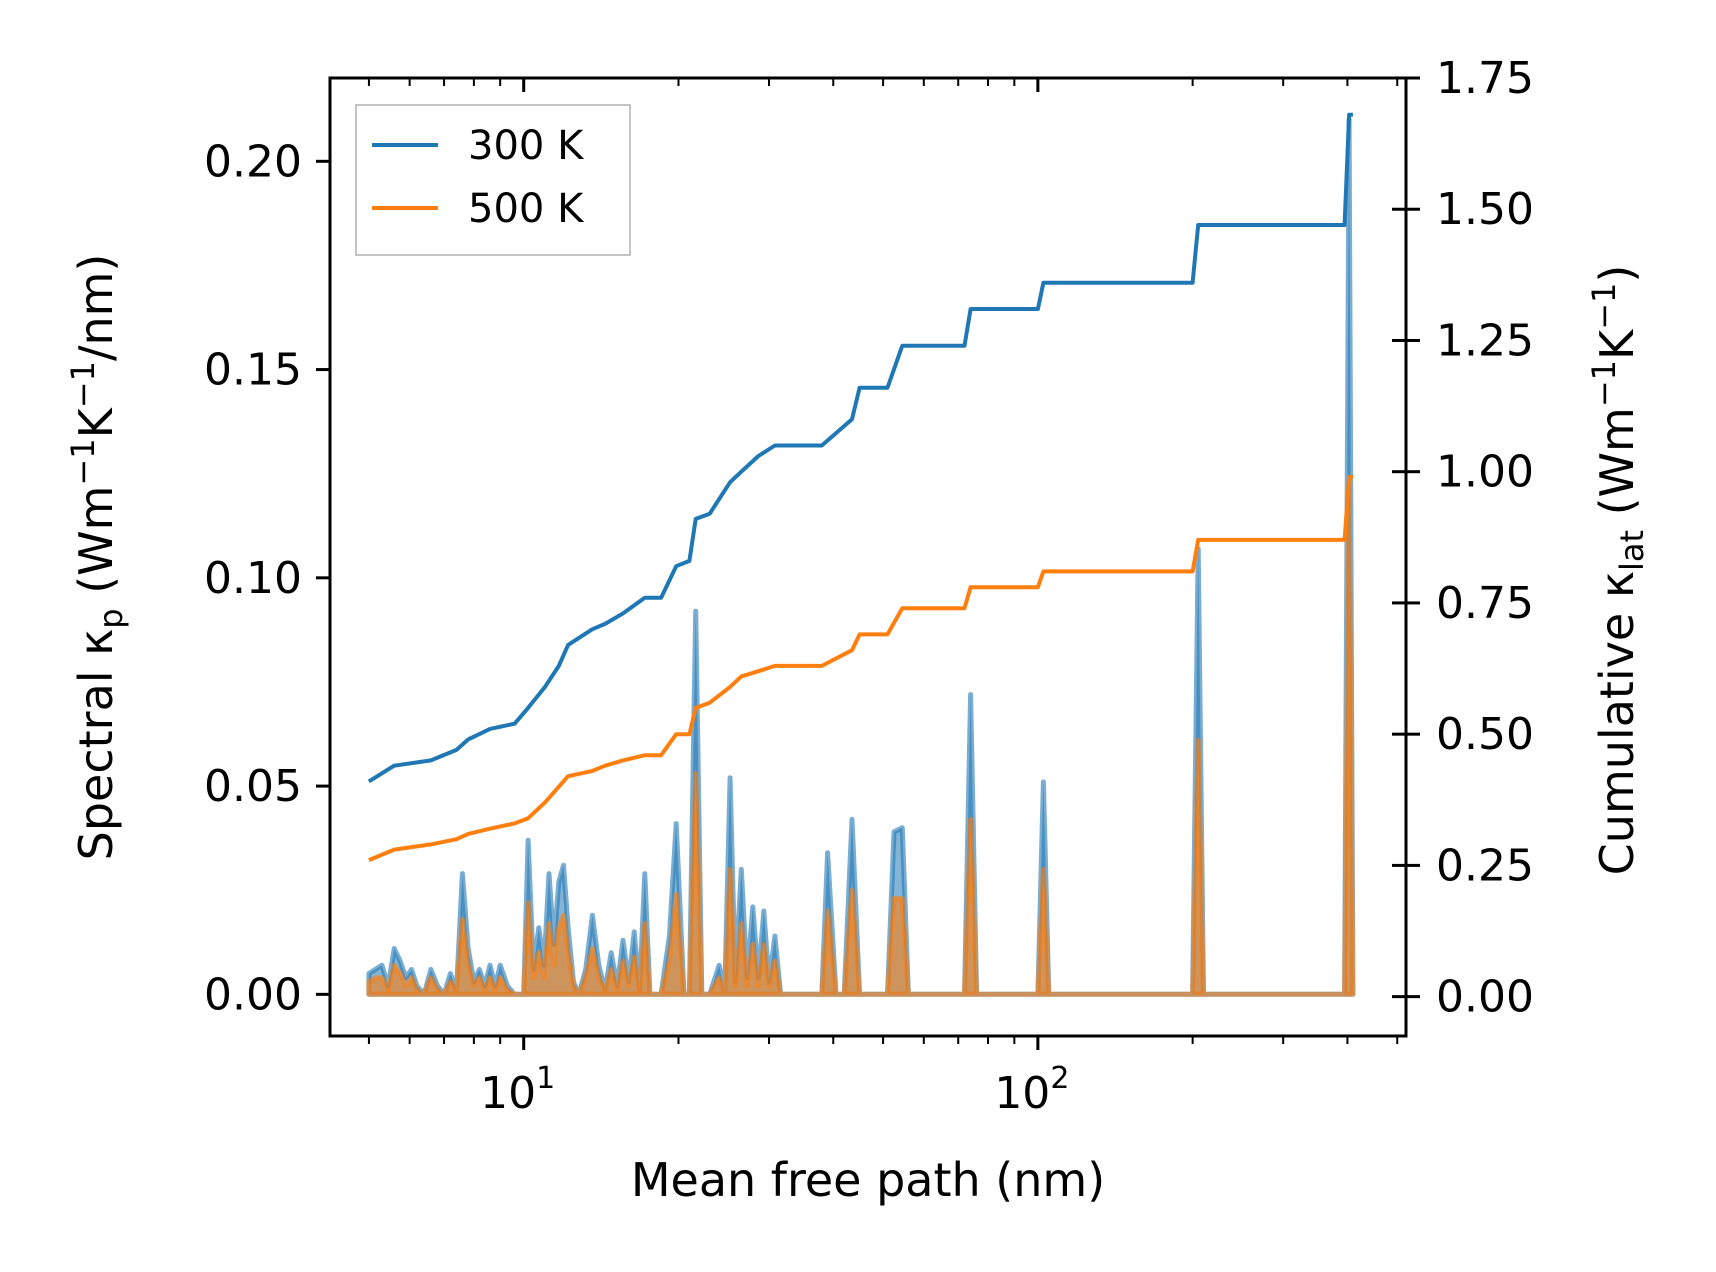 The width and height of the screenshot is (1716, 1272). I want to click on y-right-tick-label: 1.25, so click(1485, 340).